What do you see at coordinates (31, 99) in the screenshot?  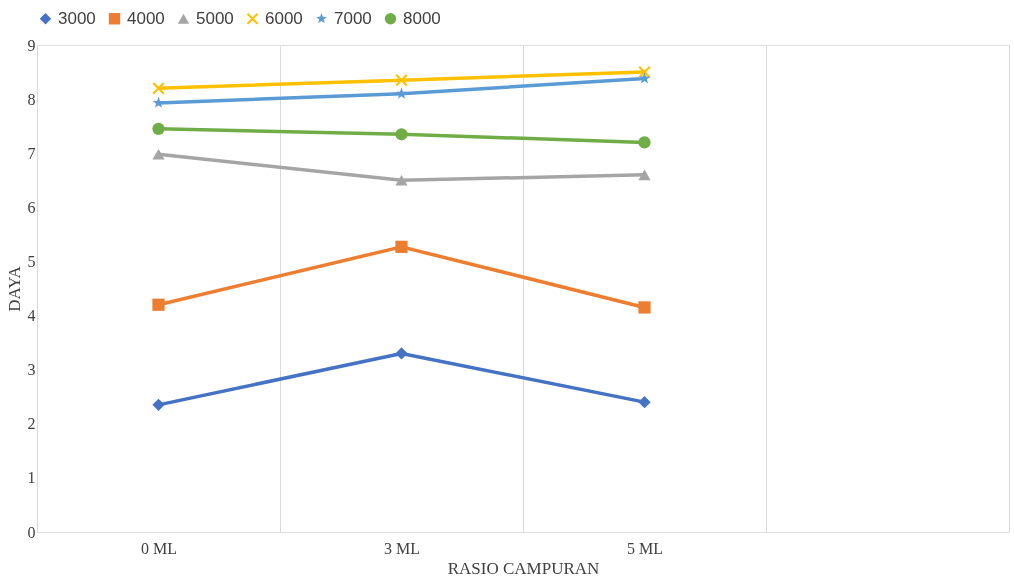 I see `y-tick-label: 8` at bounding box center [31, 99].